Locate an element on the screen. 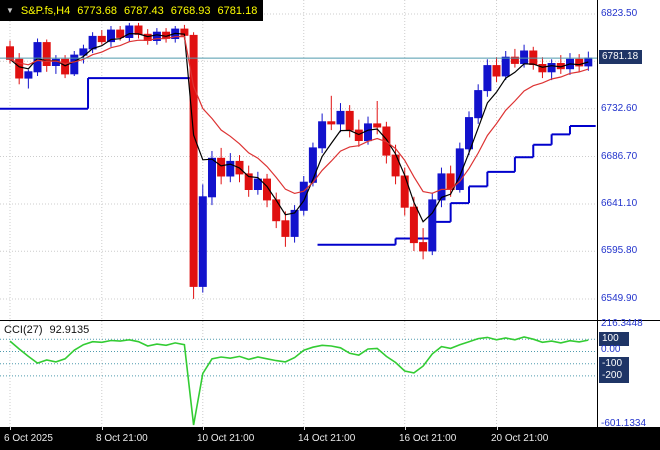 The image size is (660, 450). indicator-name: CCI(27) is located at coordinates (23, 330).